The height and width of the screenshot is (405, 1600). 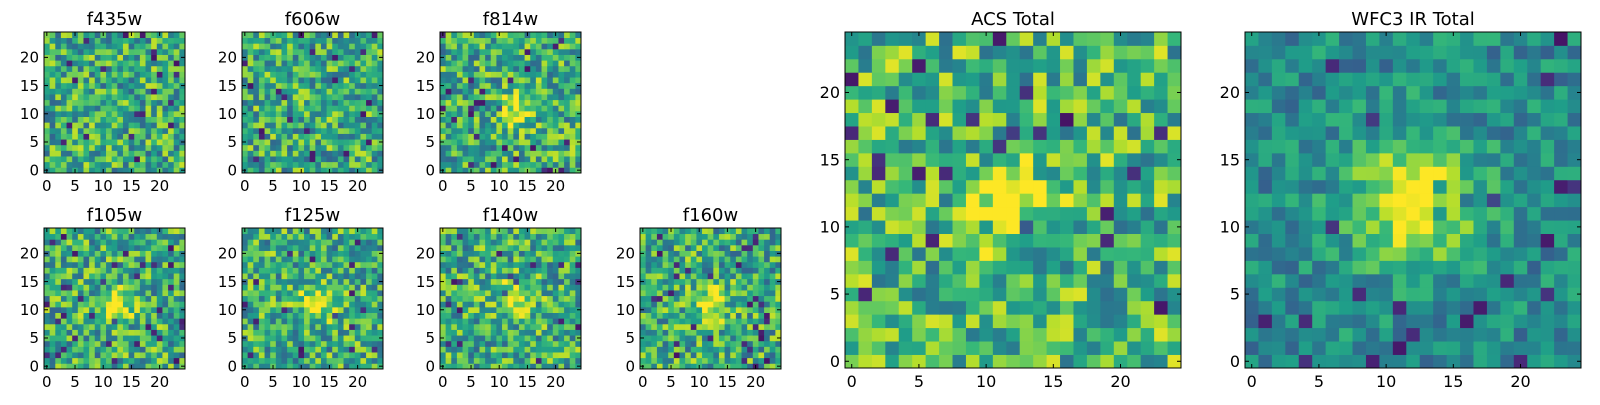 I want to click on y-tick-label: 0, so click(x=34, y=170).